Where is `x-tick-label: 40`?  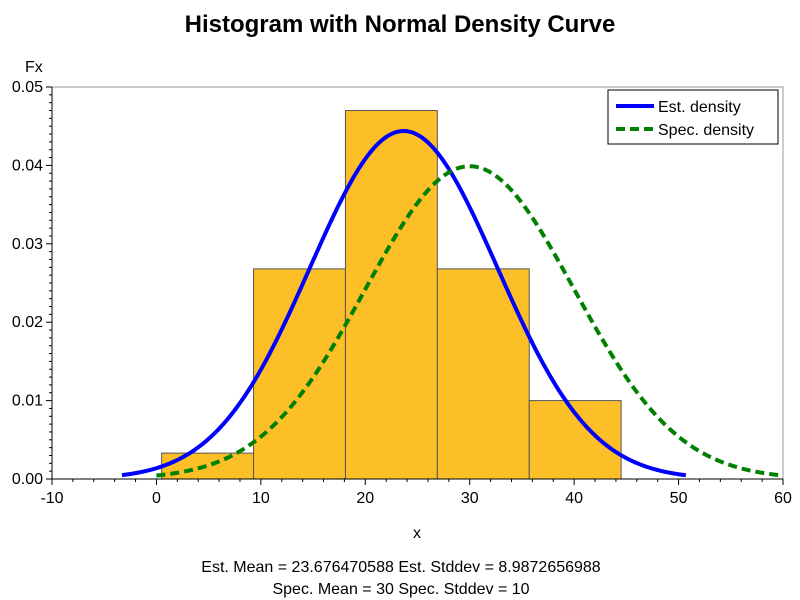 x-tick-label: 40 is located at coordinates (574, 498).